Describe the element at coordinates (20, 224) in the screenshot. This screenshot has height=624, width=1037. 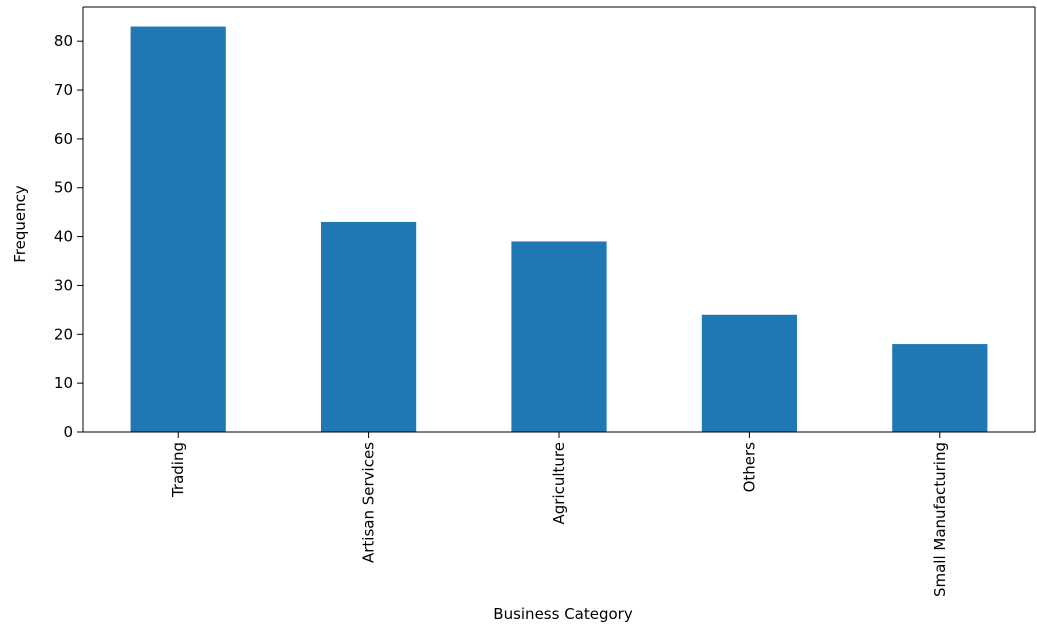
I see `y-axis-title: Frequency` at that location.